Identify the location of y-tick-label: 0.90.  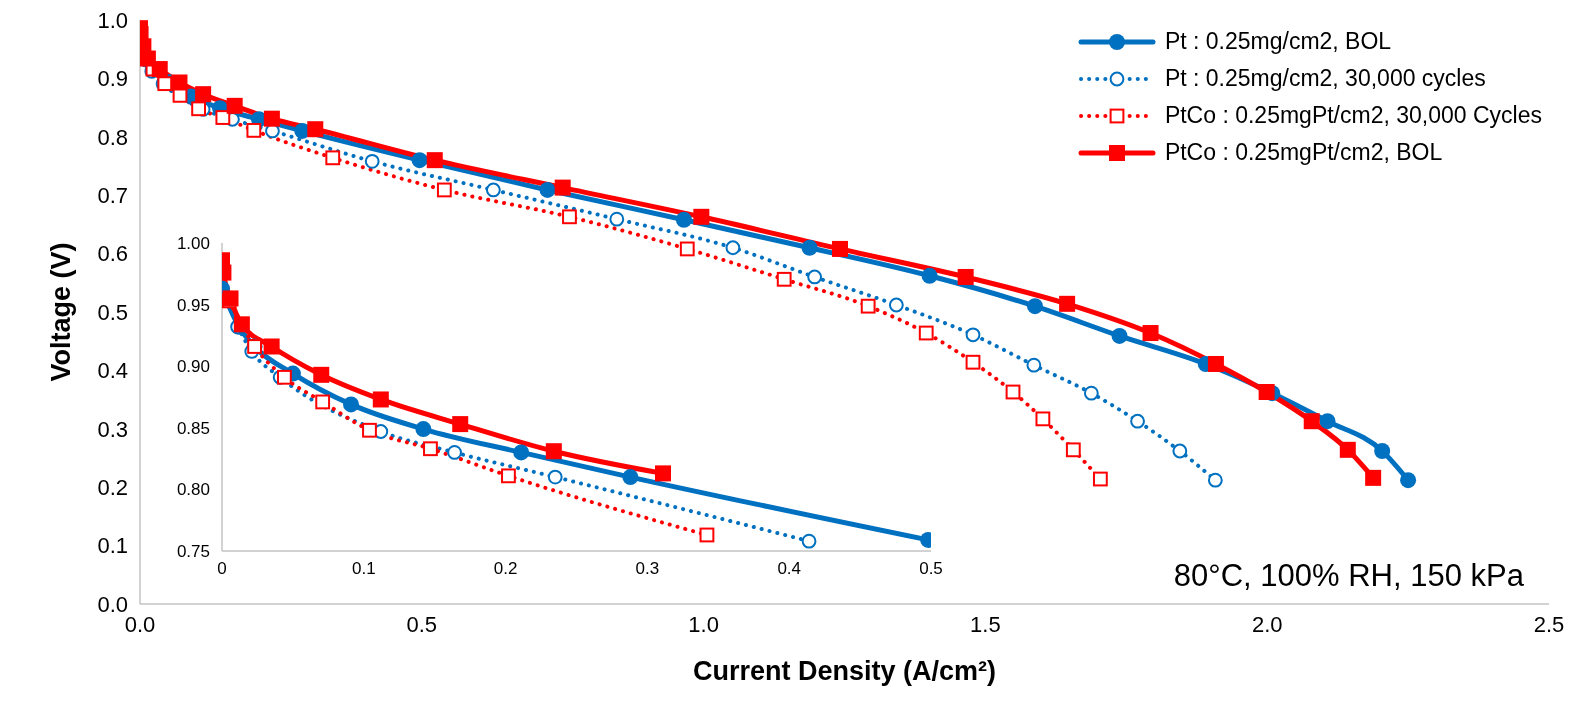
(193, 367).